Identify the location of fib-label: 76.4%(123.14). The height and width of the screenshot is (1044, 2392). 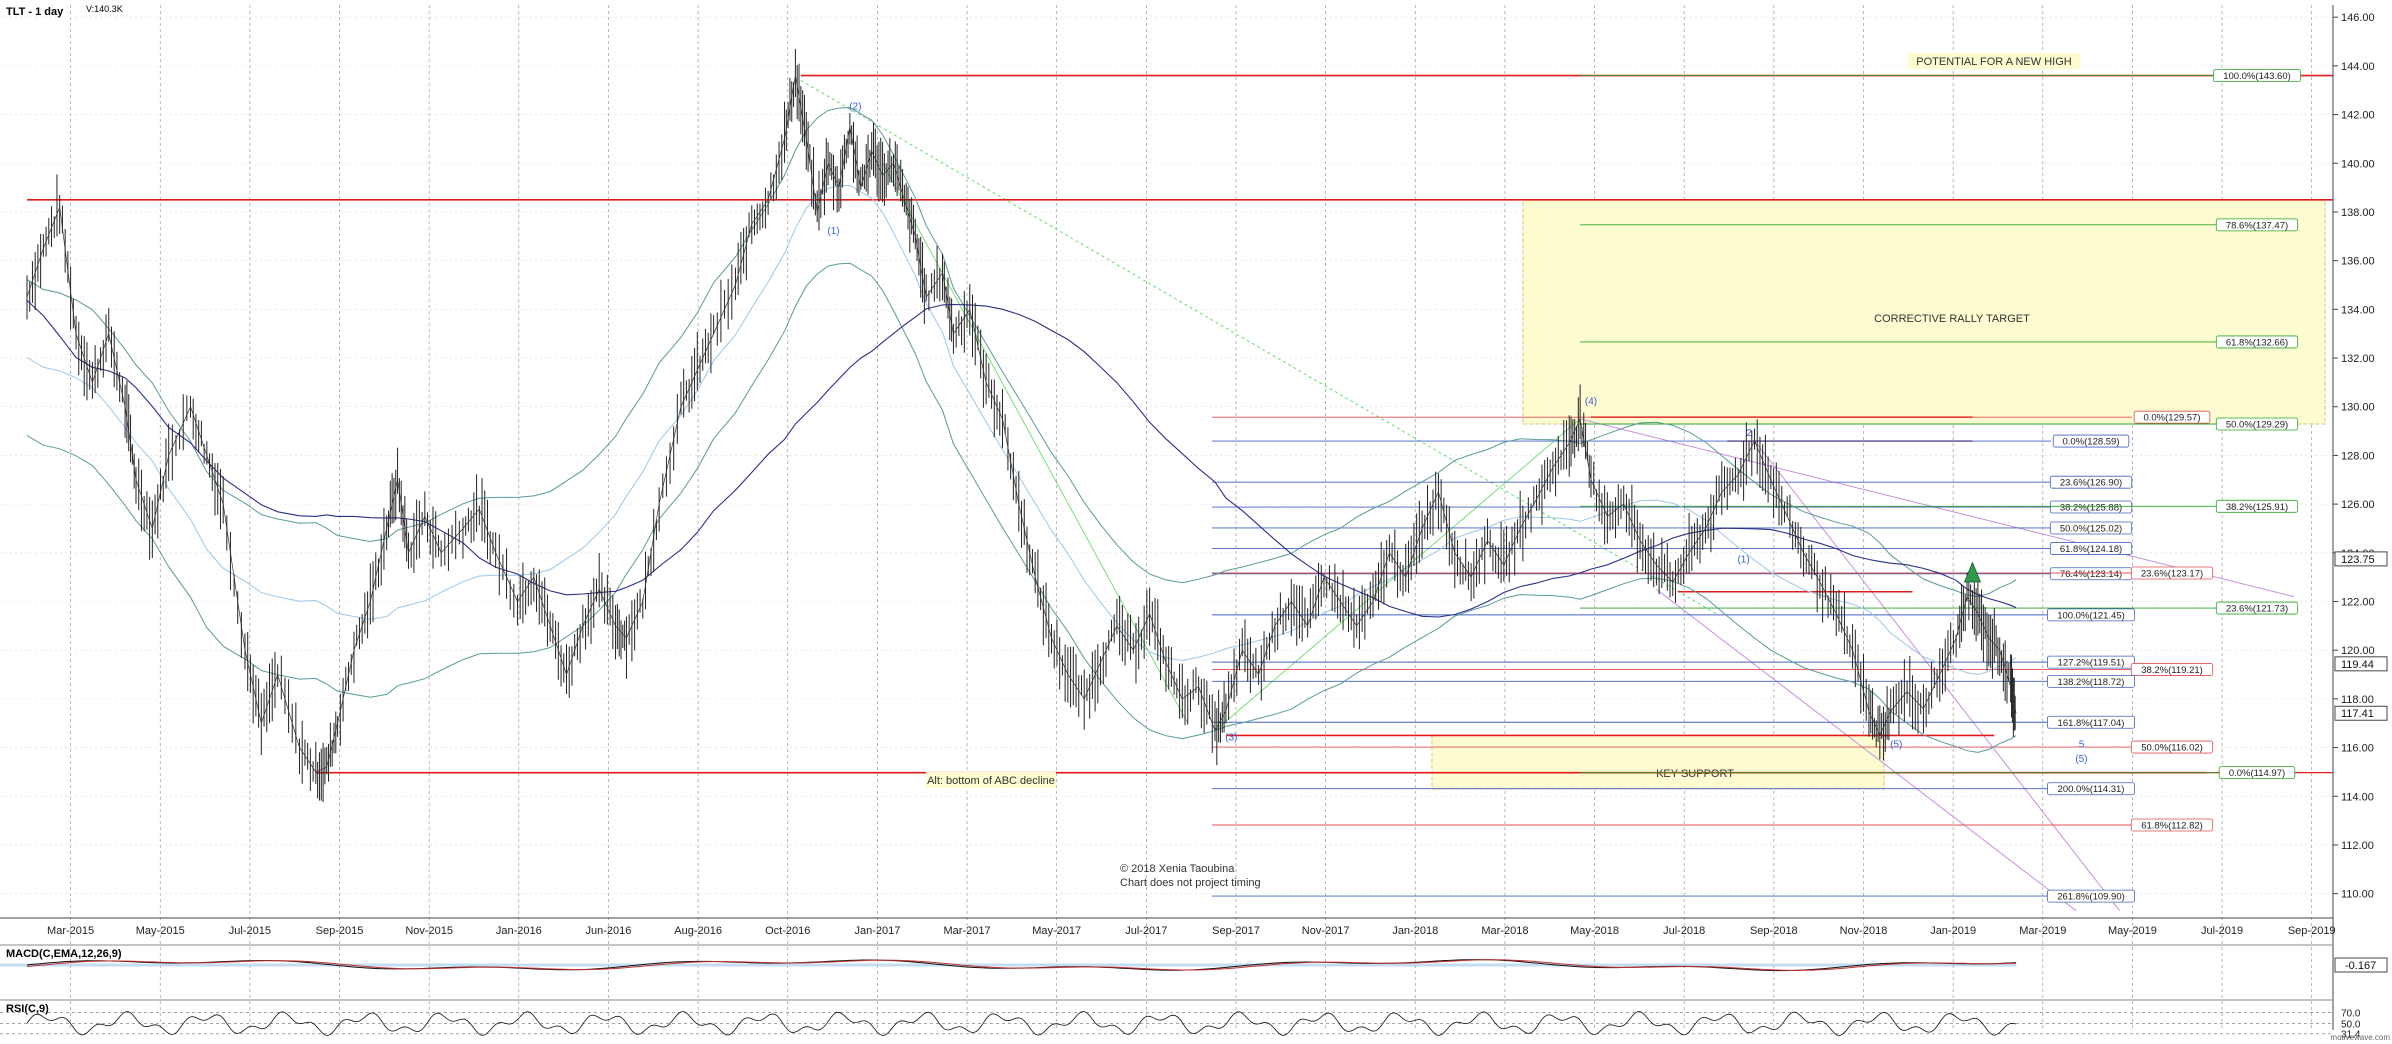
(2091, 574).